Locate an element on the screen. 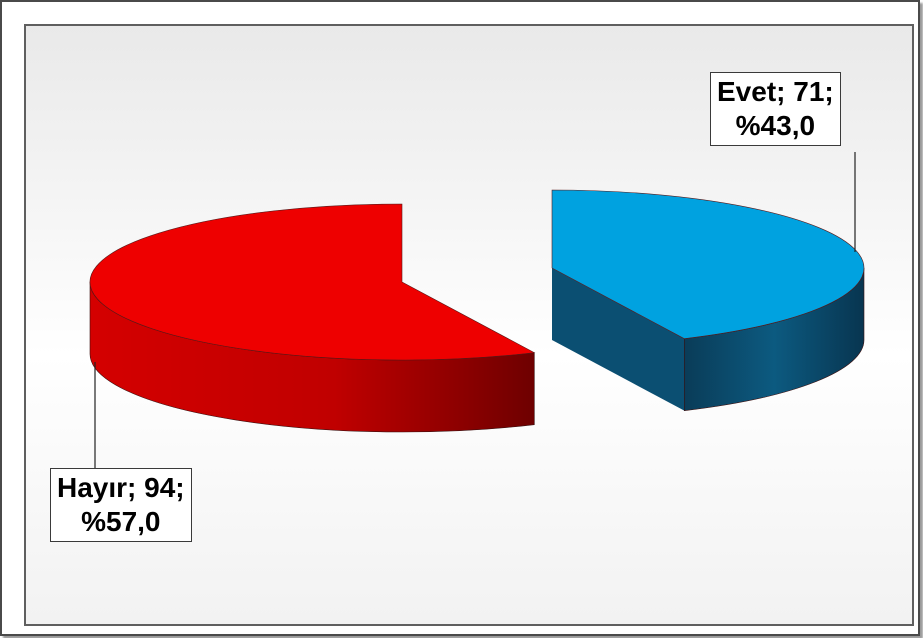 The height and width of the screenshot is (638, 923). pie-slice-evet is located at coordinates (708, 264).